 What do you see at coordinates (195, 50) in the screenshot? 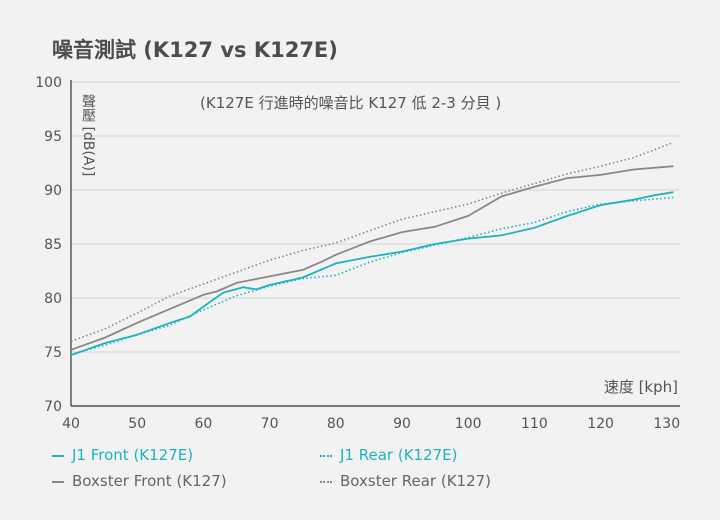
I see `chart-title: 噪音測試 (K127 vs K127E)` at bounding box center [195, 50].